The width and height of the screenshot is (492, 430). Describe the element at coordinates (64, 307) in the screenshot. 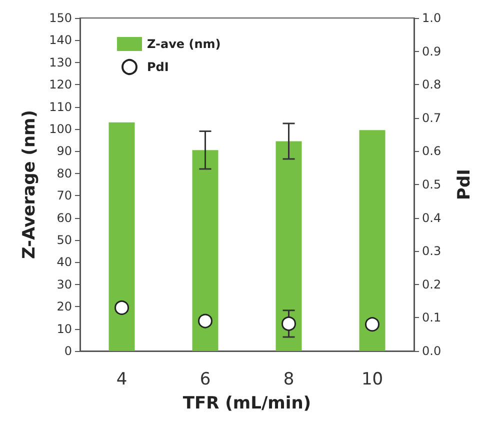

I see `y-tick-label: 20` at that location.